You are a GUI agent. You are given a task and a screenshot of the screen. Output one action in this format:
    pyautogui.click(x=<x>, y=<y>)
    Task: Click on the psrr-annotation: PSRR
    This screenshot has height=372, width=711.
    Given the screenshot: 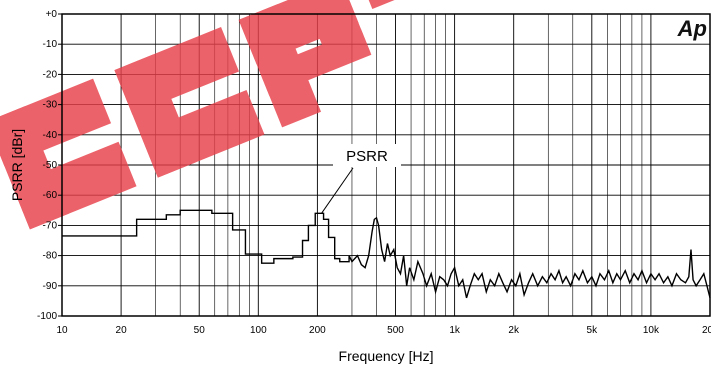 What is the action you would take?
    pyautogui.click(x=361, y=179)
    